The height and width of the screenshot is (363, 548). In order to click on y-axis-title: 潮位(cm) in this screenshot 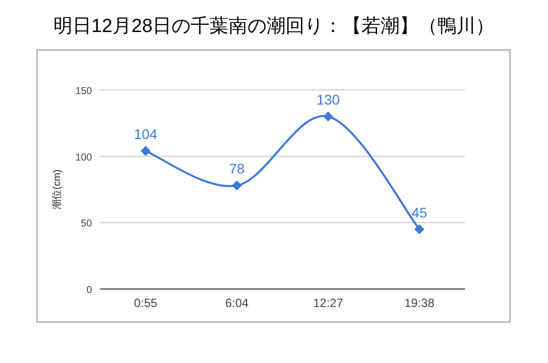, I will do `click(57, 190)`.